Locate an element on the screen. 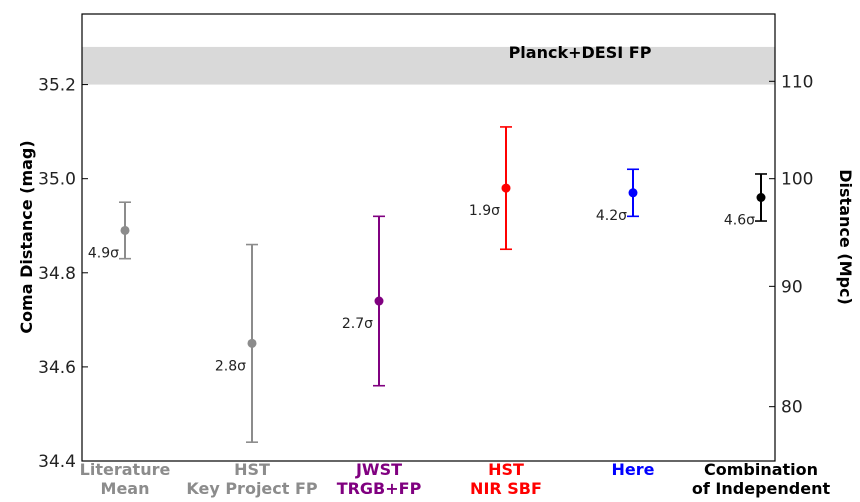 The image size is (860, 502). category-label: Key Project FP is located at coordinates (252, 488).